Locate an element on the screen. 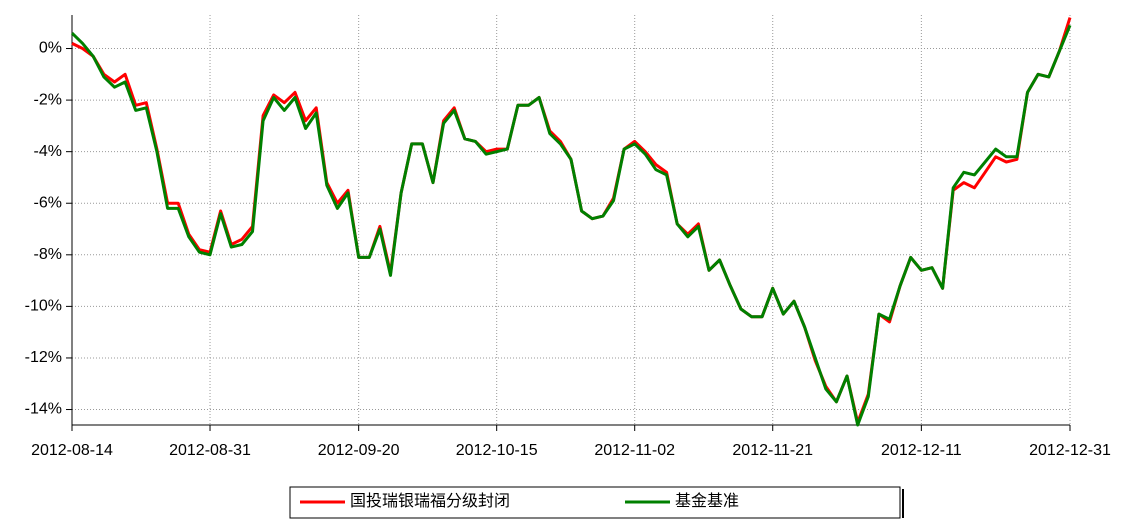 The image size is (1125, 520). legend-label: 国投瑞银瑞福分级封闭 is located at coordinates (430, 501).